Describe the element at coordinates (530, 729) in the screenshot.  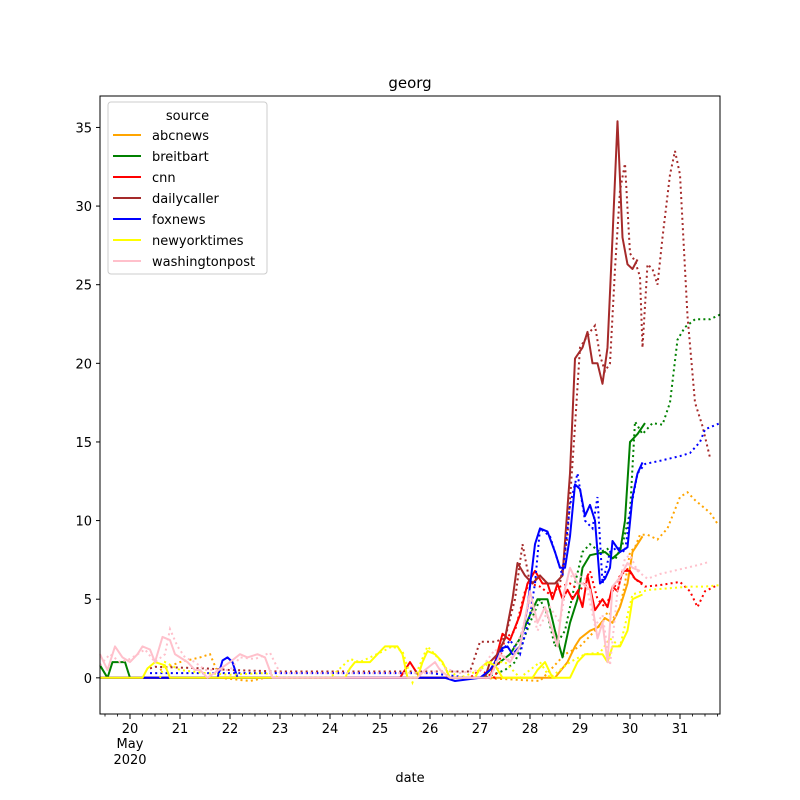
I see `x-tick-label: 28` at that location.